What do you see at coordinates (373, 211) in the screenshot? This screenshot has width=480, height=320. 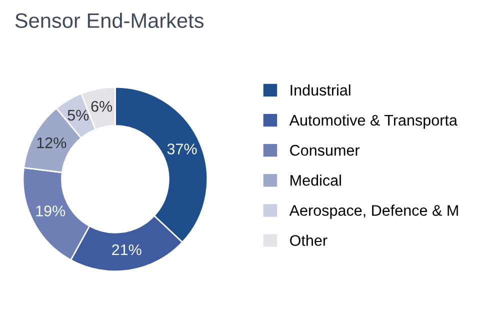 I see `legend-label: Aerospace, Defence & M` at bounding box center [373, 211].